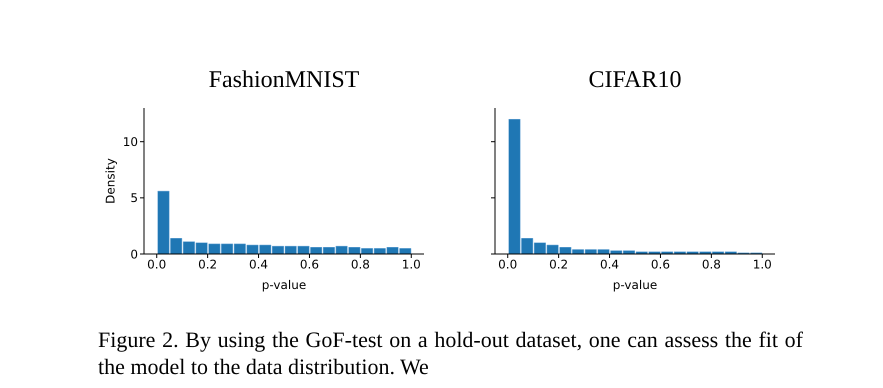 This screenshot has width=883, height=388. I want to click on y-tick-label: 0, so click(134, 254).